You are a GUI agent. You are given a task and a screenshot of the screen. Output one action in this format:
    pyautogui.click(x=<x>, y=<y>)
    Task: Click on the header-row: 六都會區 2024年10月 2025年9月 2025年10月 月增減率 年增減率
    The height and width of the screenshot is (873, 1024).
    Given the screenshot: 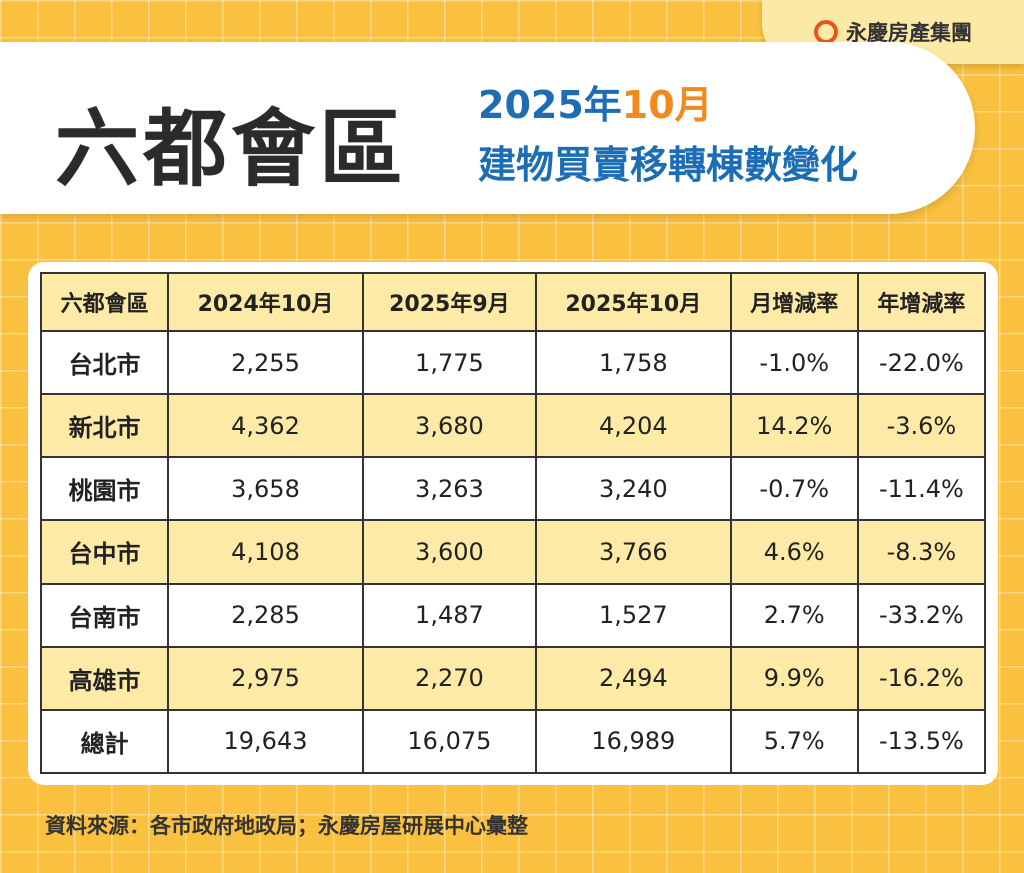 What is the action you would take?
    pyautogui.click(x=513, y=302)
    